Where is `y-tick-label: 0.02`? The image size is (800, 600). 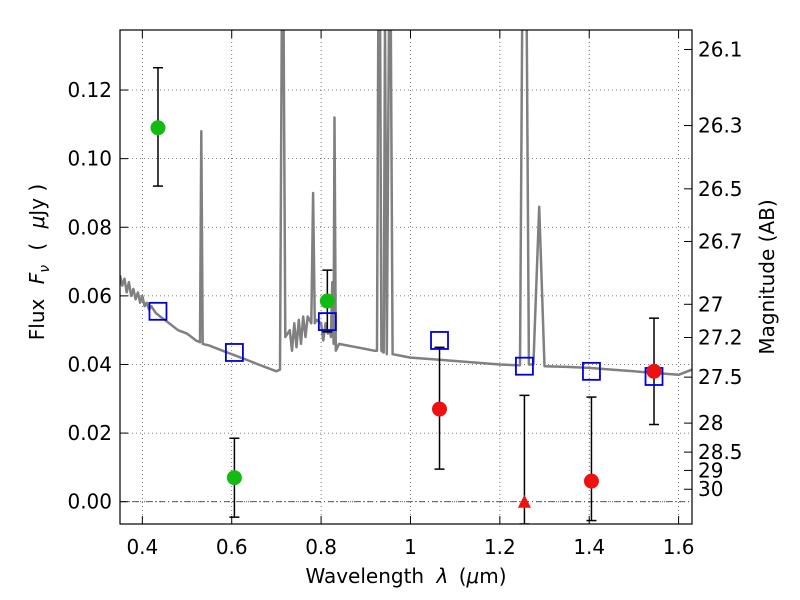
y-tick-label: 0.02 is located at coordinates (89, 433).